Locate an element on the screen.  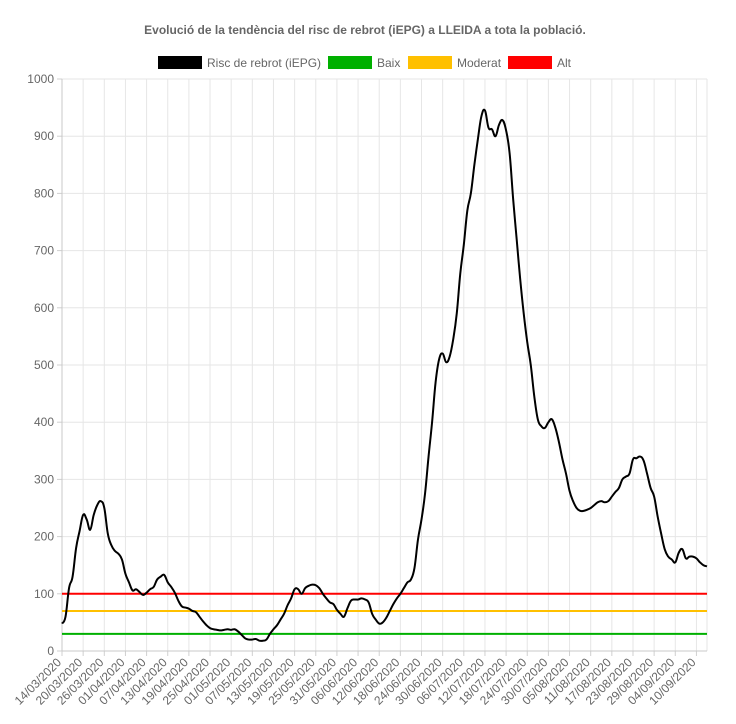
y-tick-label: 1000 is located at coordinates (40, 79).